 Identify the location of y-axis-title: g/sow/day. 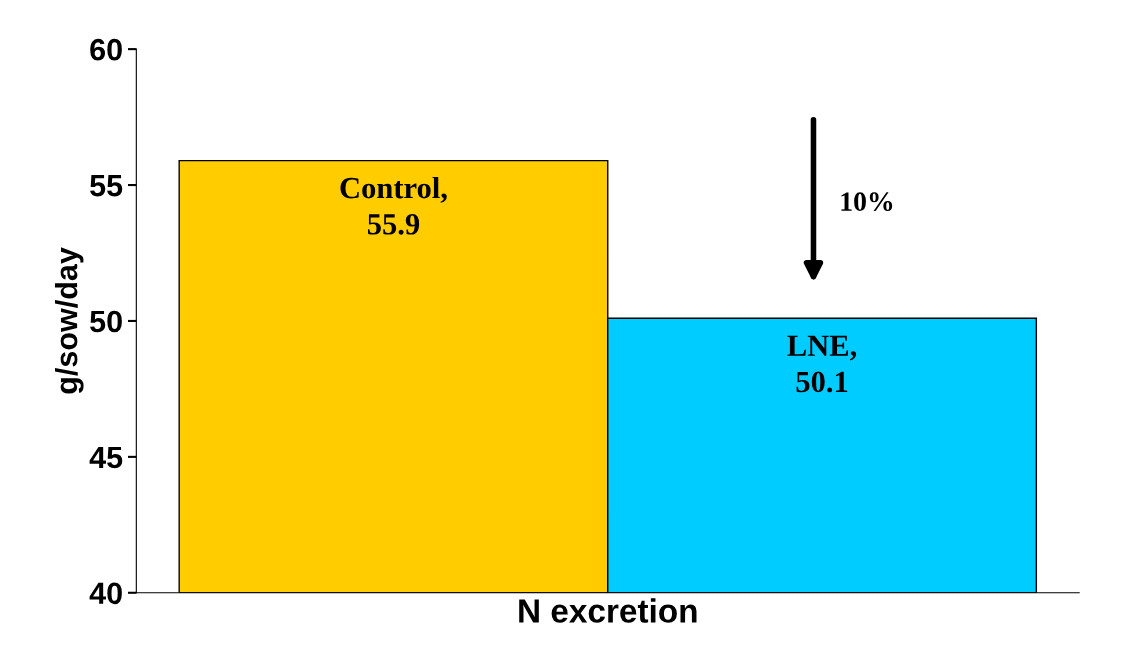
(69, 320).